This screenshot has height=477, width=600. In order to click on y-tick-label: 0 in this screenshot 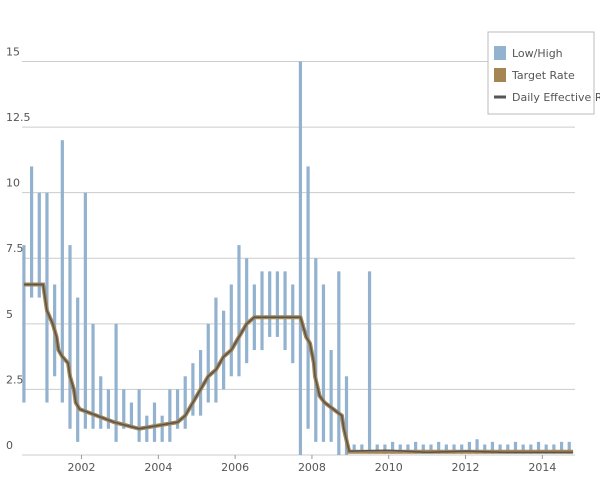, I will do `click(9, 445)`.